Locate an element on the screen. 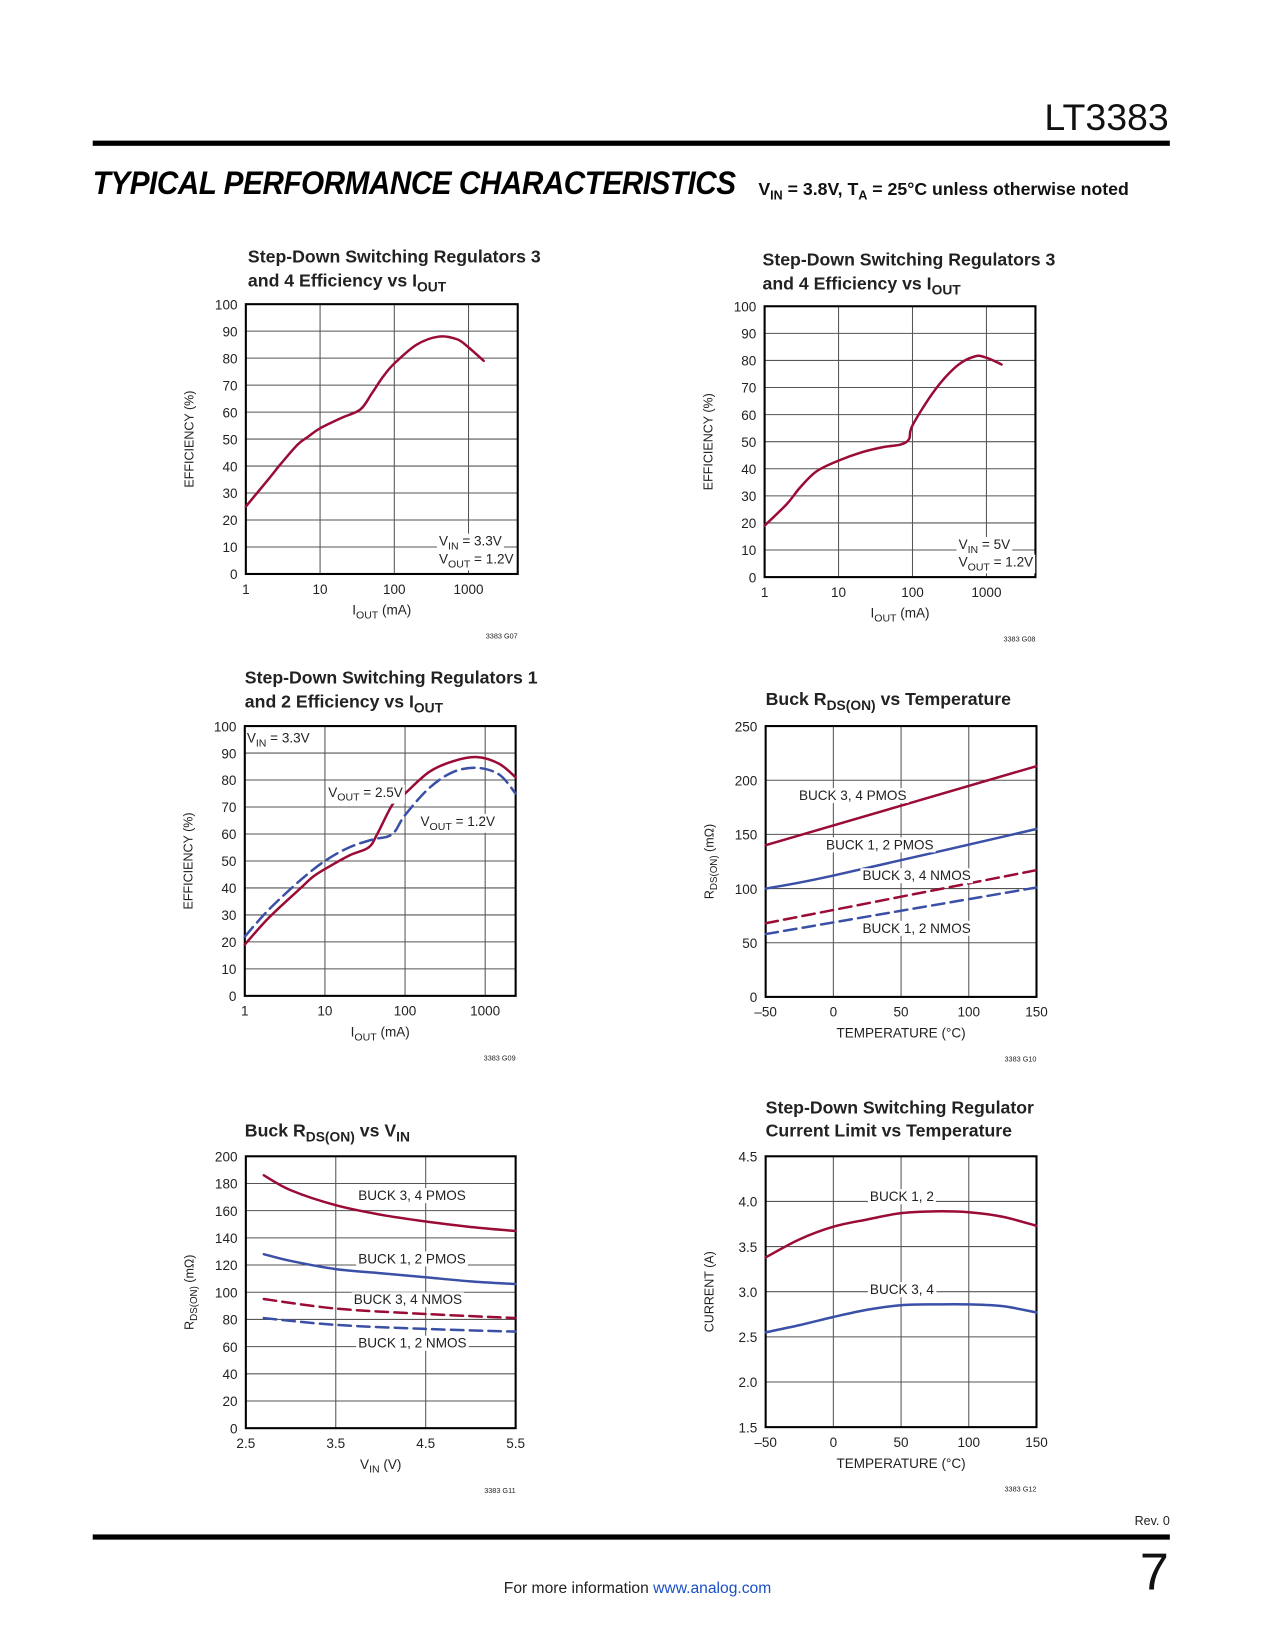 This screenshot has width=1275, height=1650. text-segment: Step-Down Switching Regulators 3 is located at coordinates (394, 257).